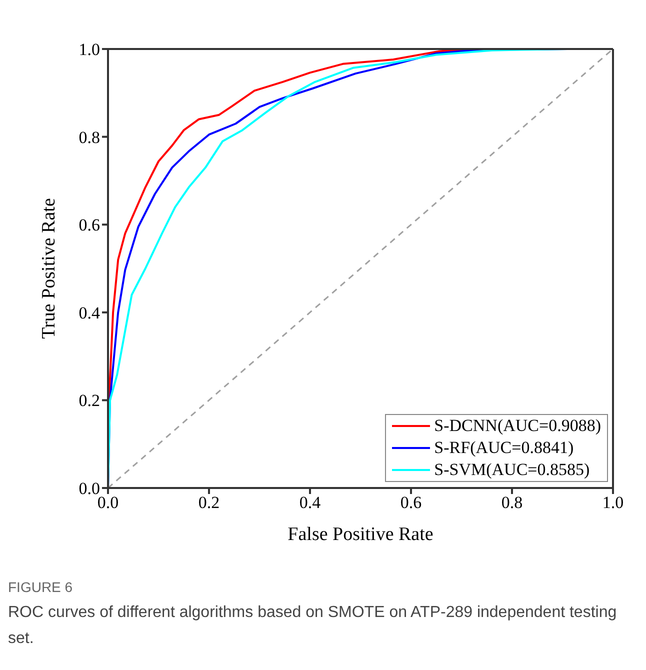  I want to click on text: ROC curves of different algorithms based on SMOTE on ATP-289 independent testing set., so click(313, 626).